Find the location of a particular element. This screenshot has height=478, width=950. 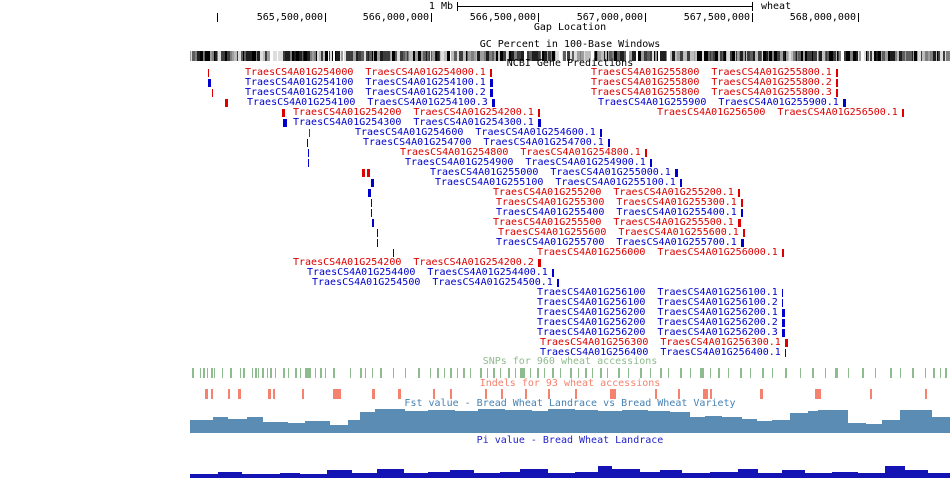

gene-item: TraesCS4A01G255100 TraesCS4A01G255100.1 is located at coordinates (558, 183).